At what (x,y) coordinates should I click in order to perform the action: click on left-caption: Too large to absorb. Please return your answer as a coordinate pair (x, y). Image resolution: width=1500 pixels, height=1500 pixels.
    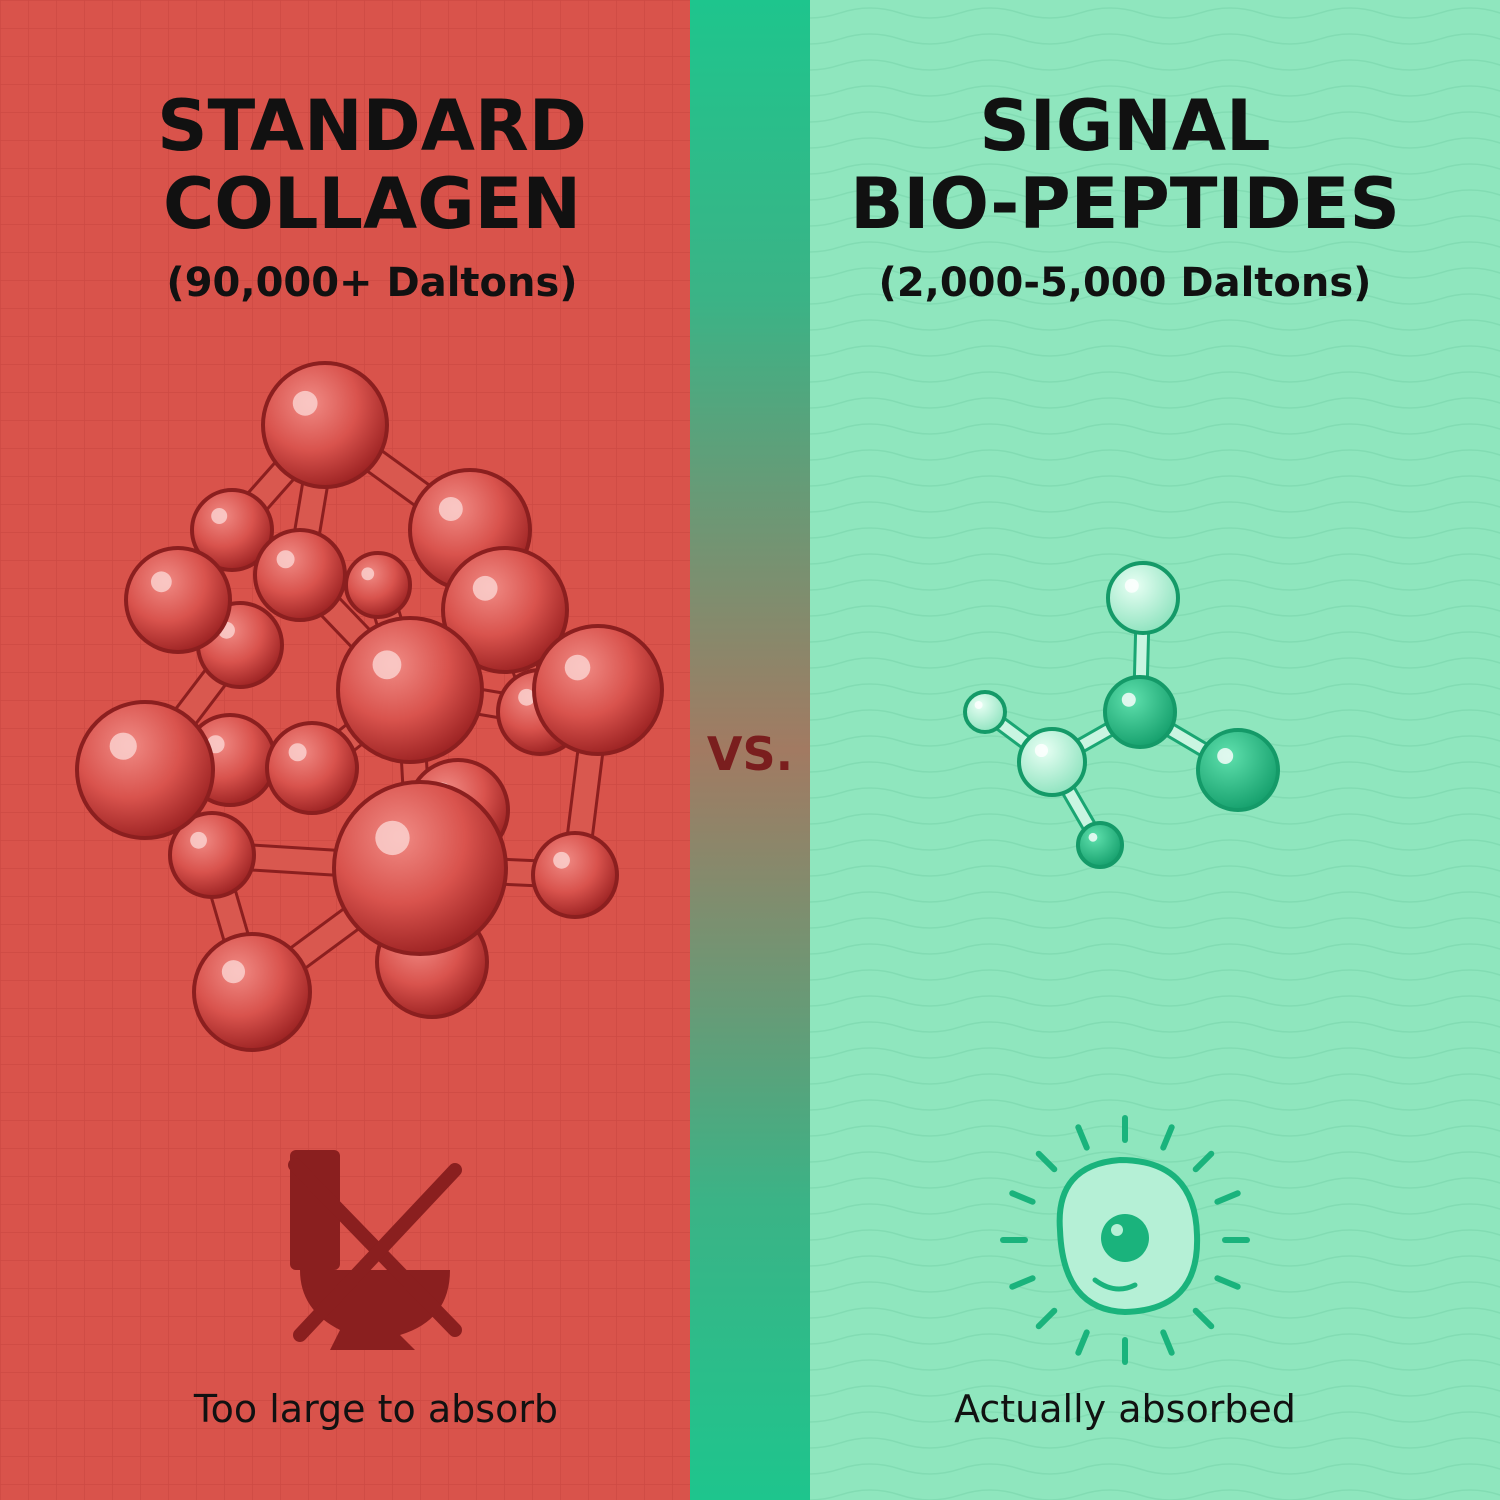
    Looking at the image, I should click on (375, 1409).